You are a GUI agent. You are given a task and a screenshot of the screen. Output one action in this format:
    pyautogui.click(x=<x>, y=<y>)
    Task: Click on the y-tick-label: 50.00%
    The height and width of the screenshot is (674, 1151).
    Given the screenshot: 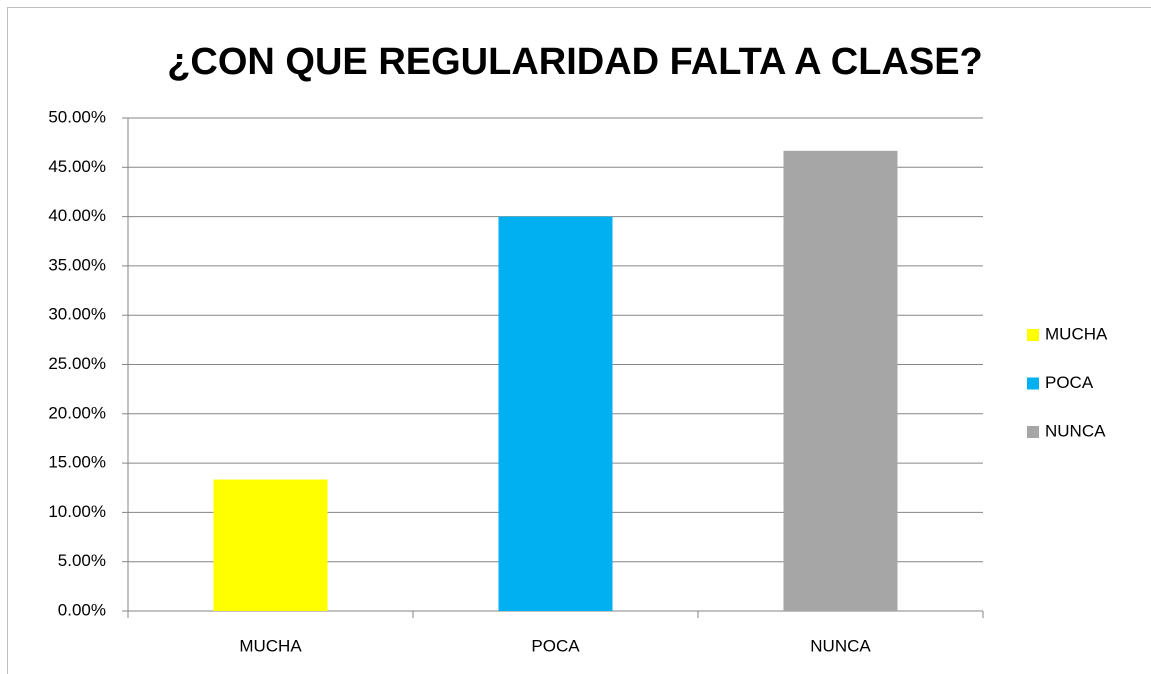 What is the action you would take?
    pyautogui.click(x=77, y=116)
    